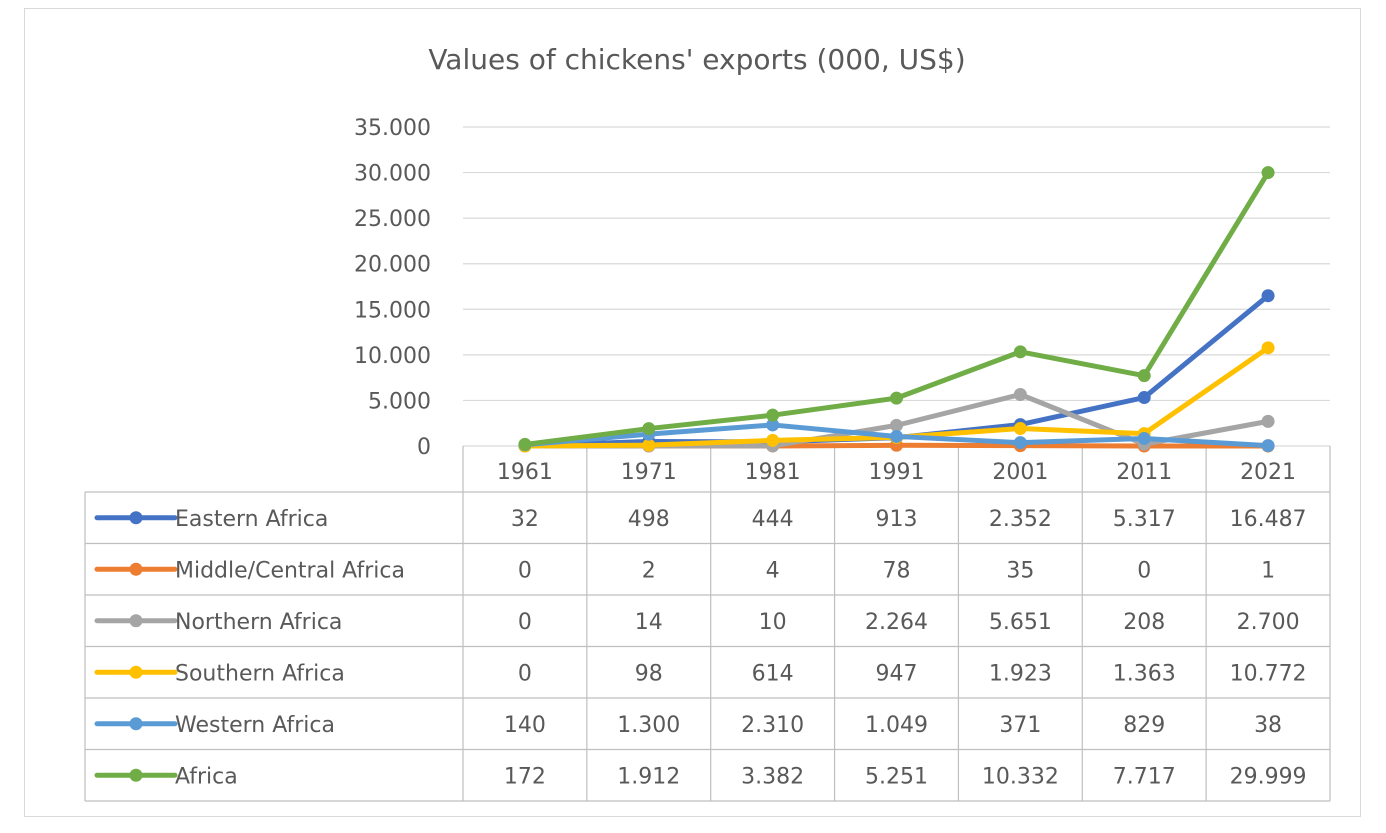 The width and height of the screenshot is (1386, 833). What do you see at coordinates (897, 570) in the screenshot?
I see `data-cell: 78` at bounding box center [897, 570].